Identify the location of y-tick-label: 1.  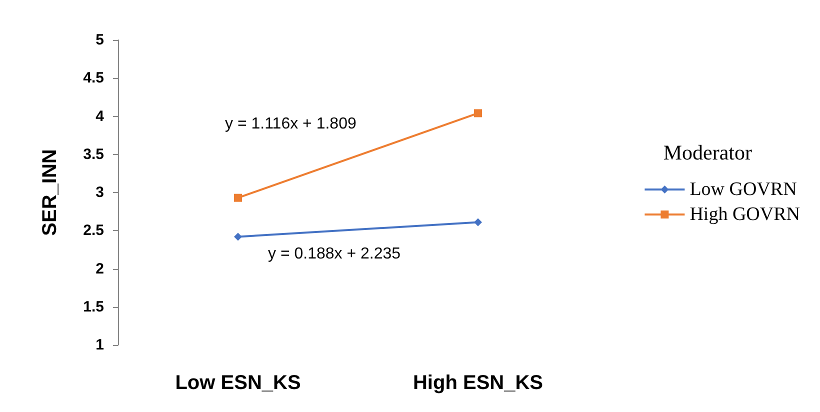
(100, 345).